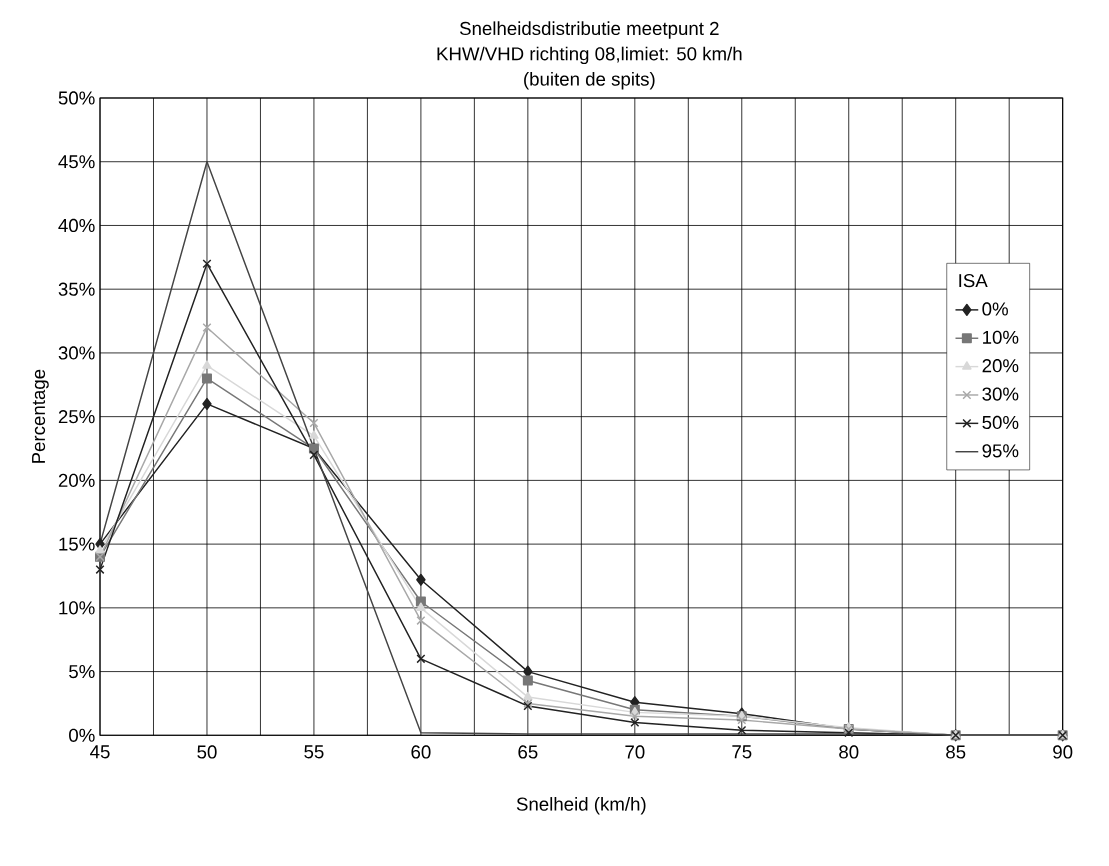 Image resolution: width=1109 pixels, height=866 pixels. I want to click on y-tick-label: 25%, so click(76, 417).